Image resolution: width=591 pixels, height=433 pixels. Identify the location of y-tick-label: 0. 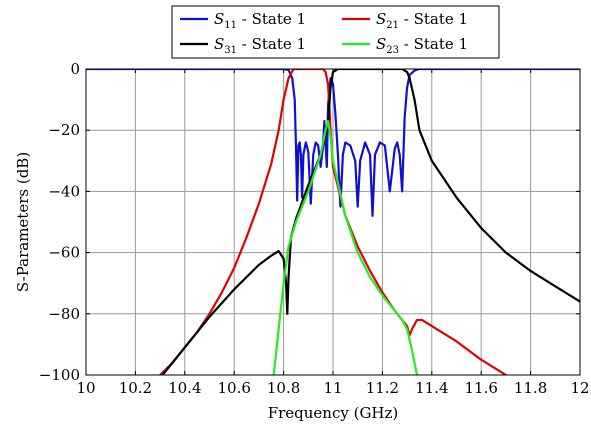
(75, 69).